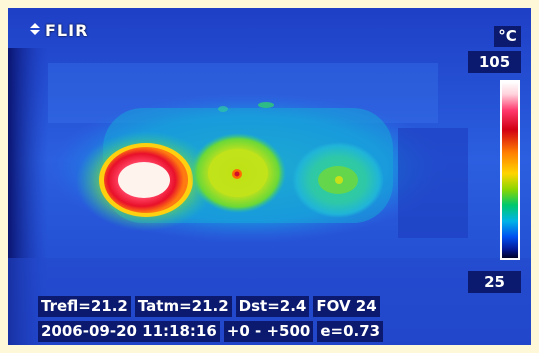 The width and height of the screenshot is (539, 353). What do you see at coordinates (346, 306) in the screenshot?
I see `field-of-view: FOV 24` at bounding box center [346, 306].